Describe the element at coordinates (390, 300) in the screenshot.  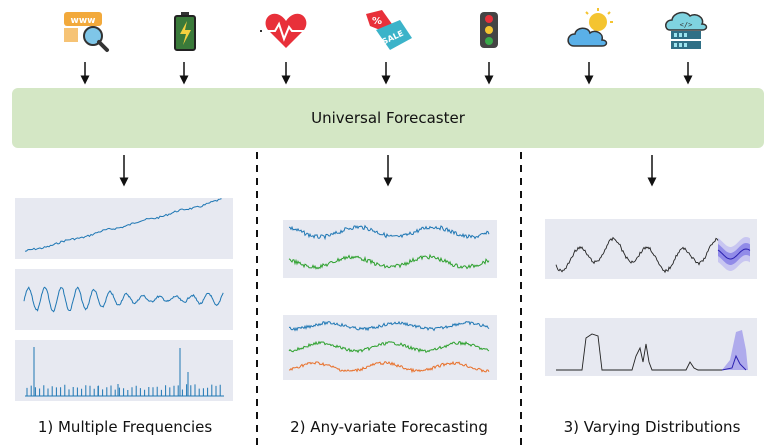
I see `any-variate-plots` at that location.